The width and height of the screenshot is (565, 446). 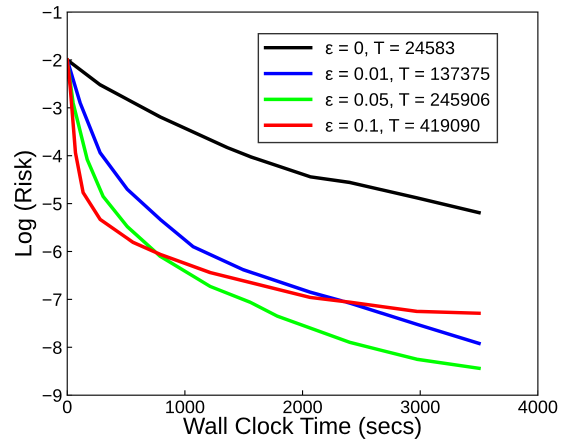 I want to click on x-tick-label: 3000, so click(x=420, y=407).